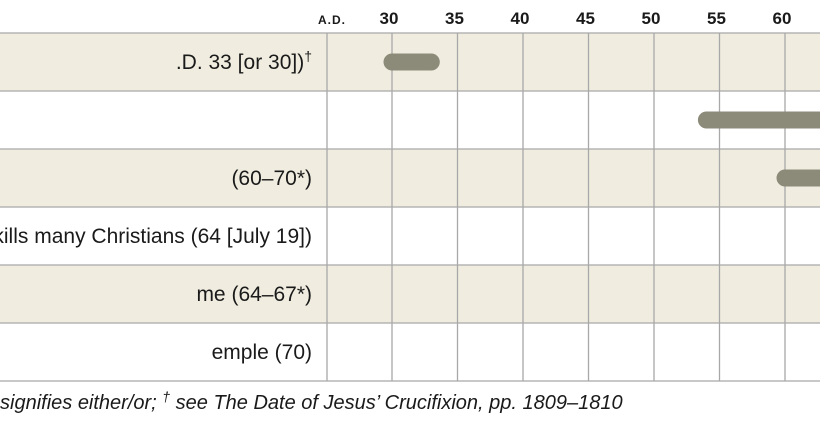  Describe the element at coordinates (244, 61) in the screenshot. I see `row-label: .D. 33 [or 30])†` at that location.